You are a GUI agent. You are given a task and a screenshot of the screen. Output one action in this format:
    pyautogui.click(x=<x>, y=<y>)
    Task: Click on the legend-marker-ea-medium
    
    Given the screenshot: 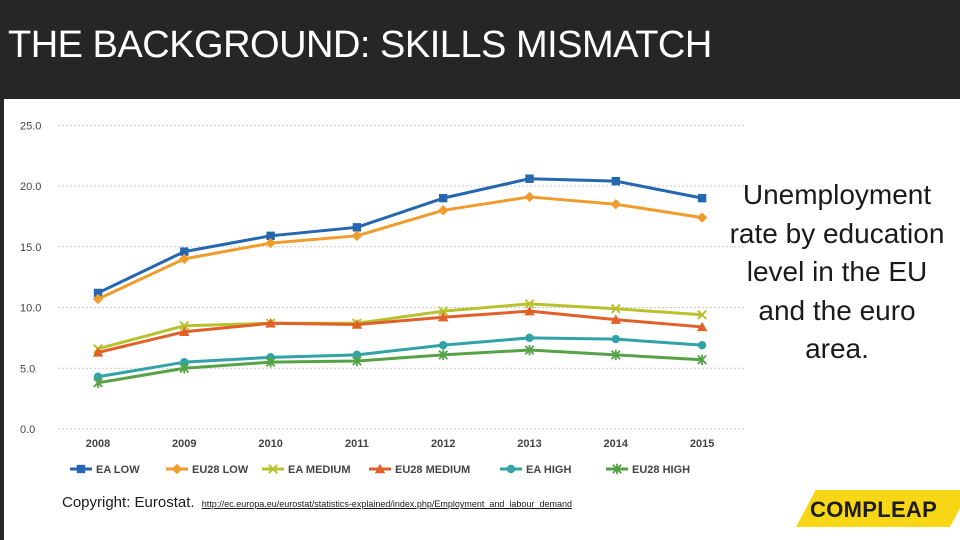 What is the action you would take?
    pyautogui.click(x=273, y=469)
    